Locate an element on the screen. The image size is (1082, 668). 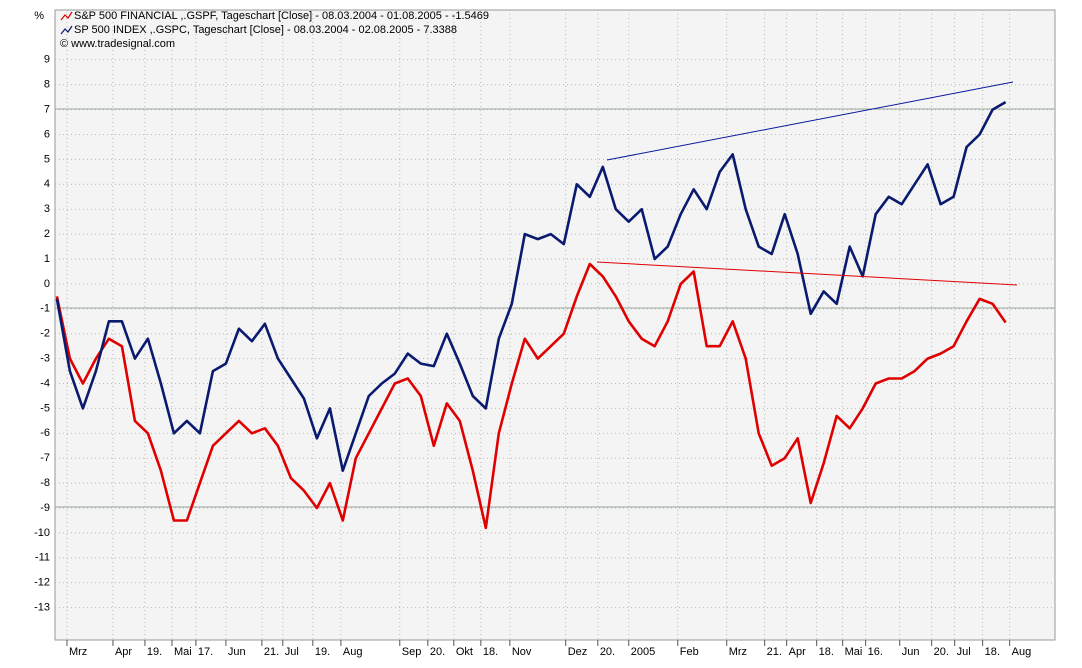
y-tick-label: 6 is located at coordinates (47, 134).